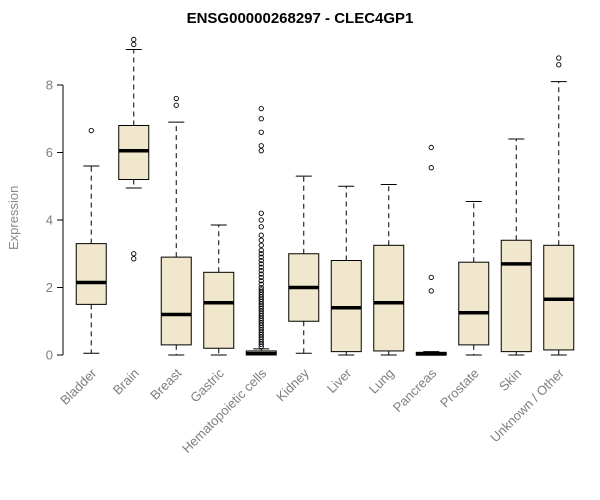  What do you see at coordinates (49, 287) in the screenshot?
I see `y-tick-label: 2` at bounding box center [49, 287].